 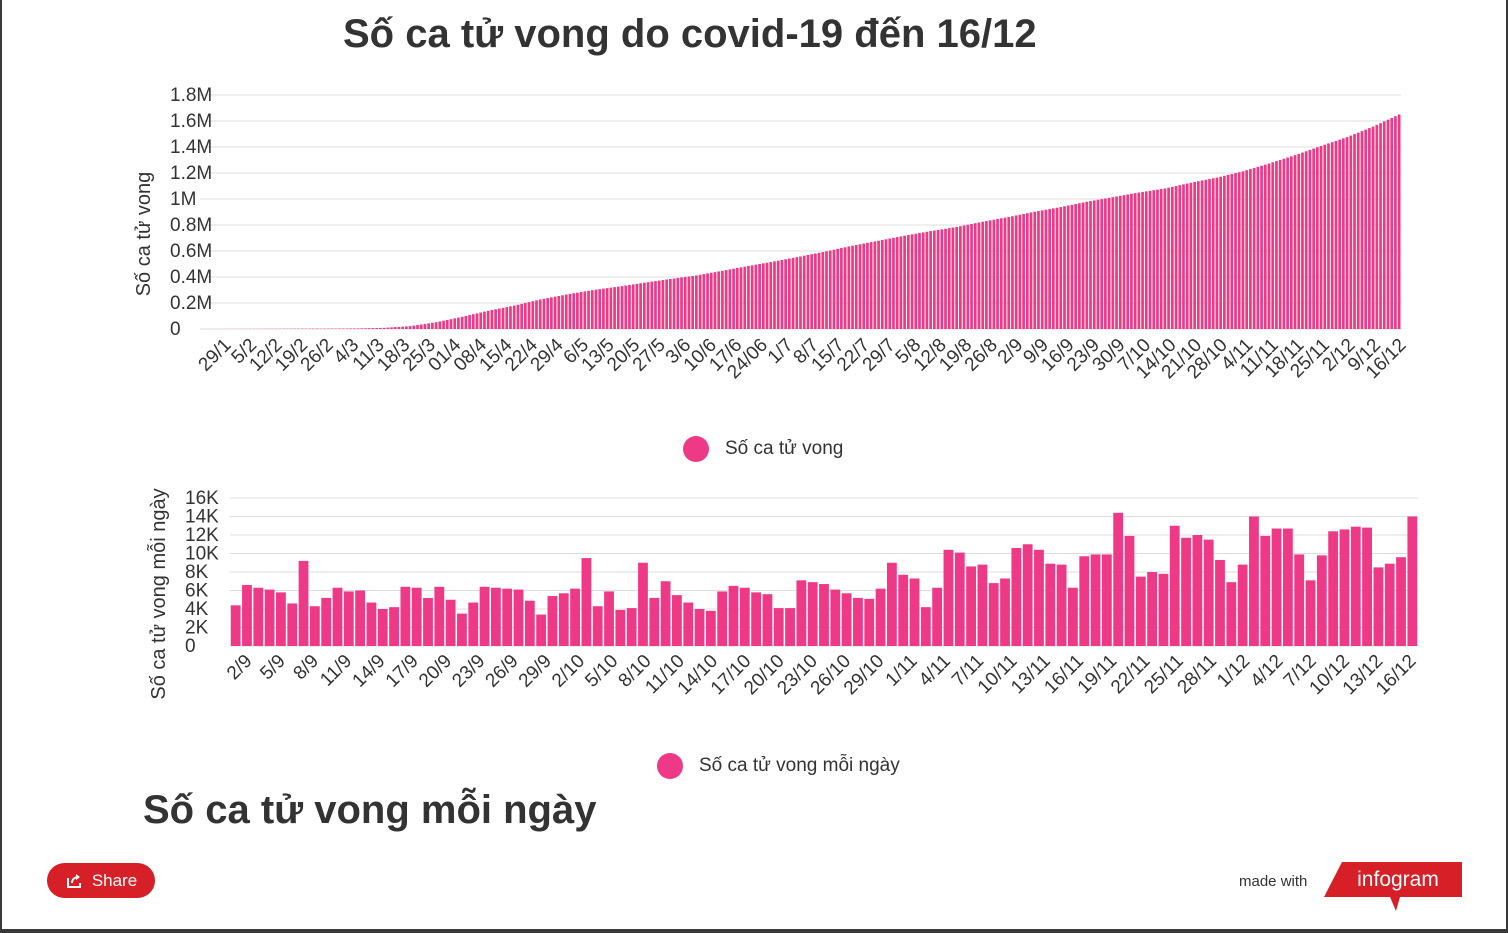 What do you see at coordinates (73, 880) in the screenshot?
I see `share-icon` at bounding box center [73, 880].